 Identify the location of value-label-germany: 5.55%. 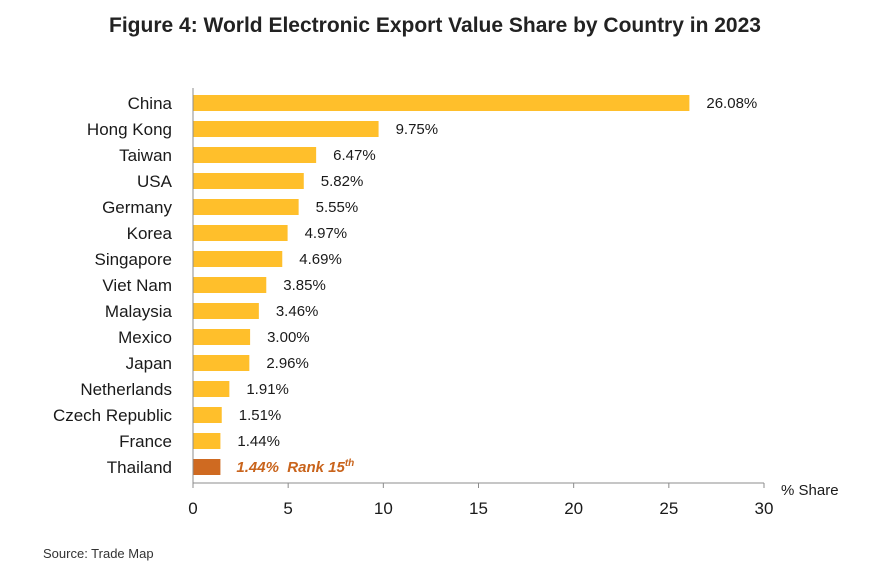
(337, 207).